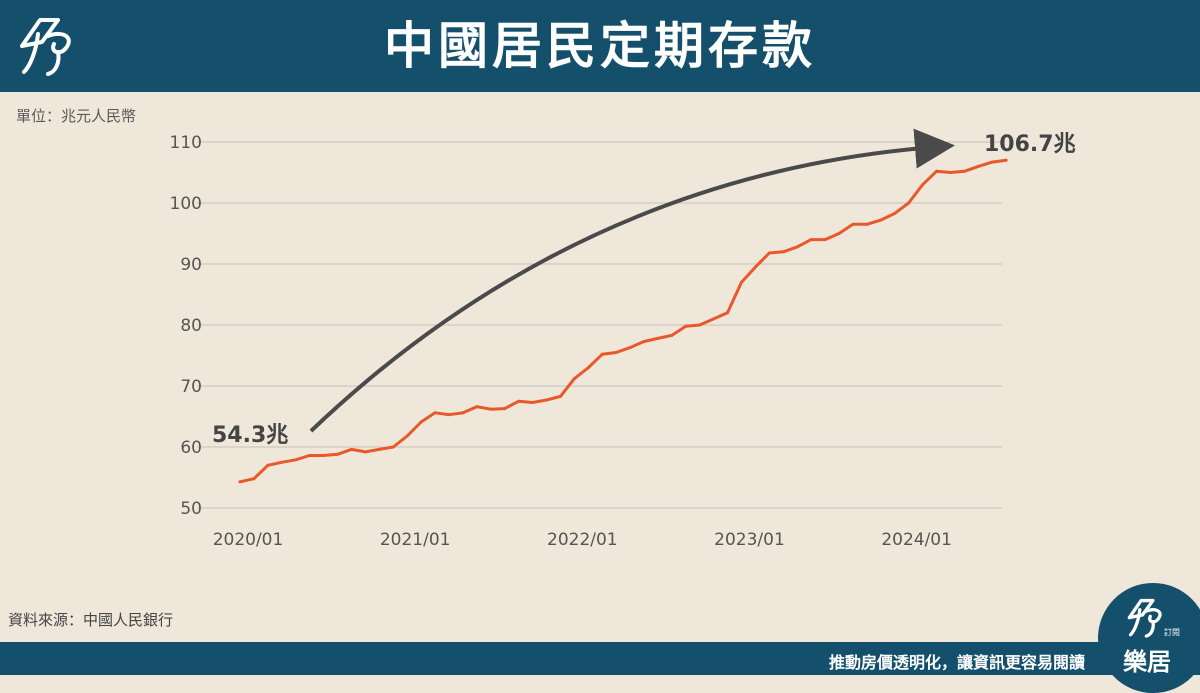 This screenshot has width=1200, height=693. I want to click on x-tick-label: 2020/01, so click(248, 540).